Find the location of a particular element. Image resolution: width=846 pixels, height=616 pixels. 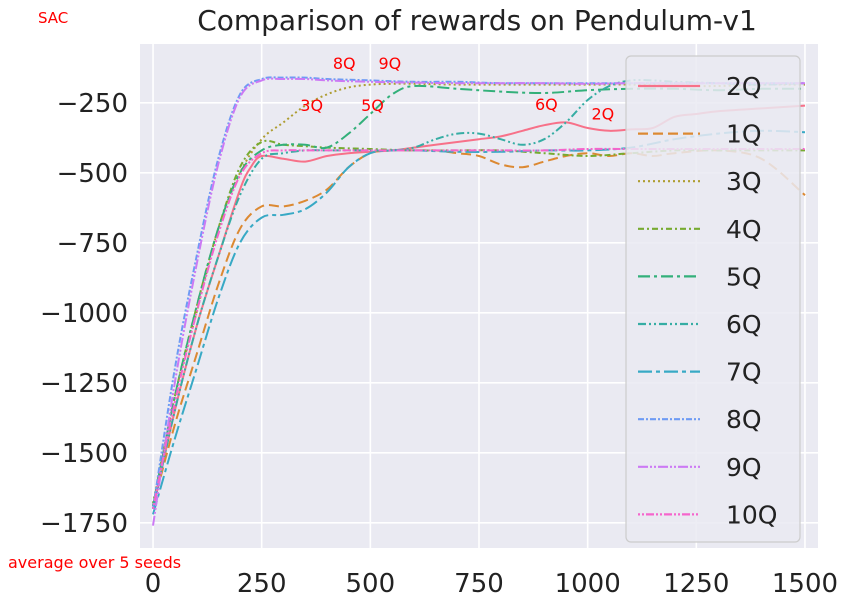

legend-label-2Q: 2Q is located at coordinates (744, 86).